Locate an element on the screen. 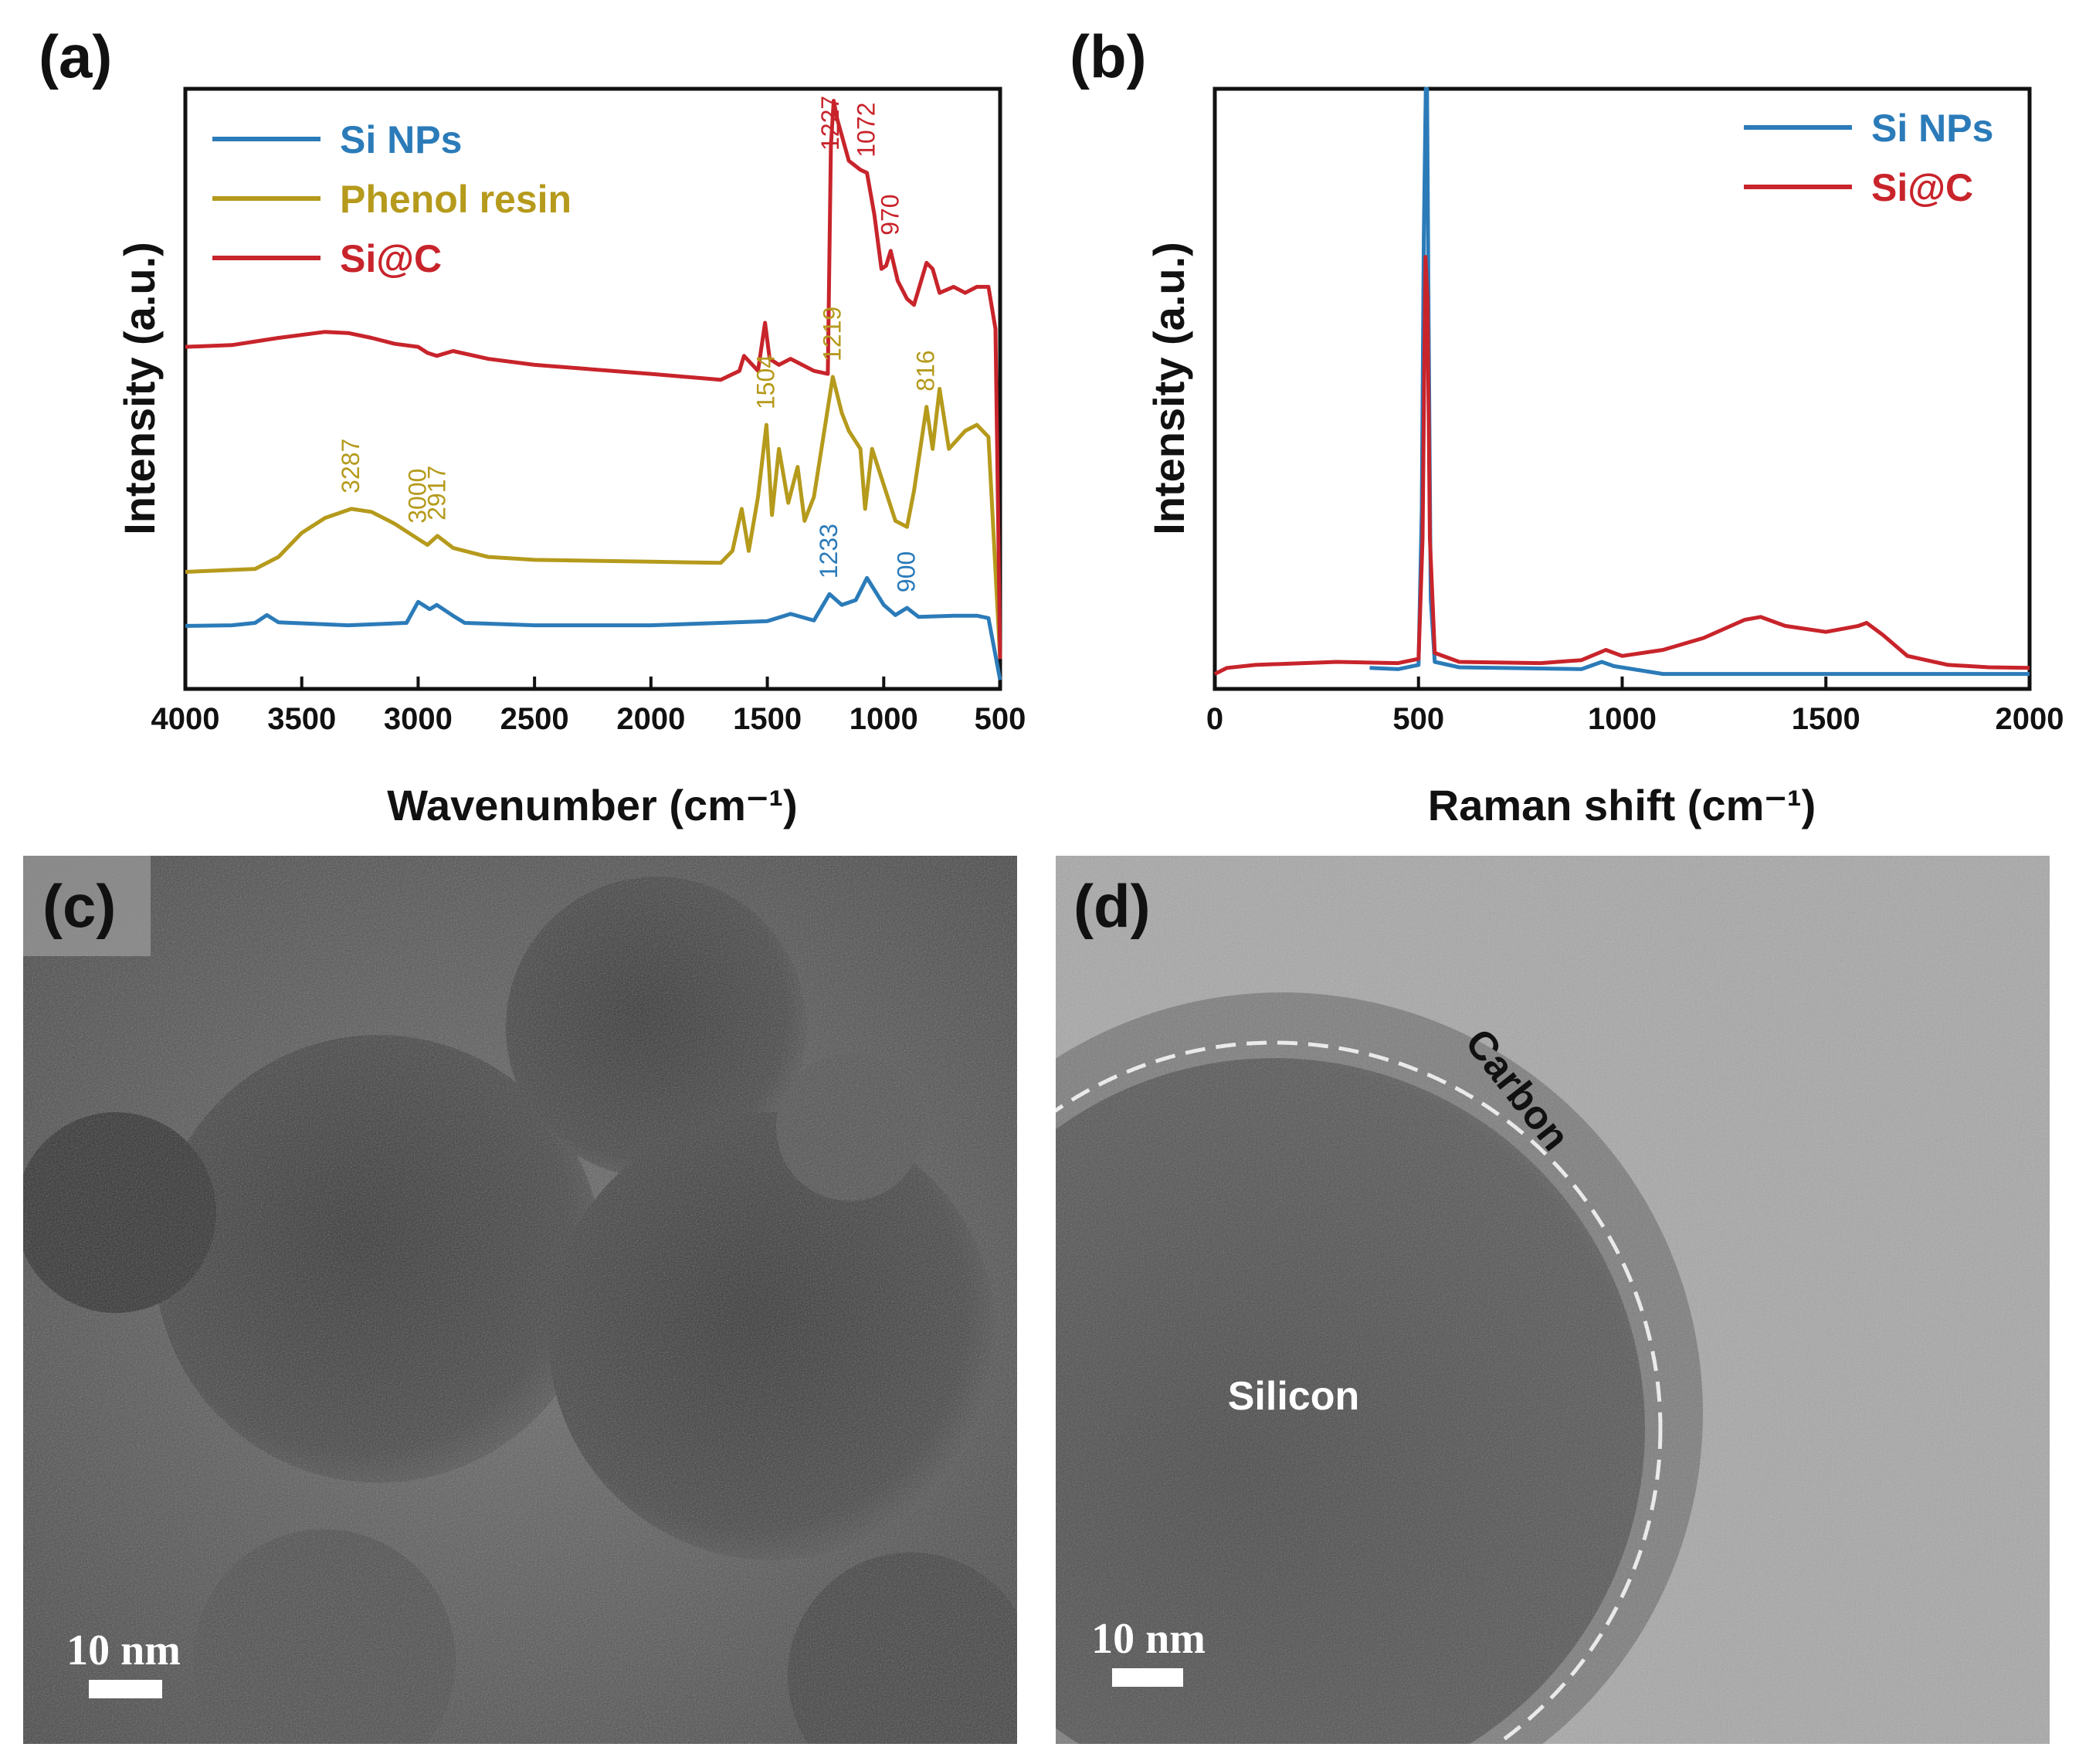 The width and height of the screenshot is (2079, 1764). panel-d-scale-label: 10 nm is located at coordinates (1148, 1639).